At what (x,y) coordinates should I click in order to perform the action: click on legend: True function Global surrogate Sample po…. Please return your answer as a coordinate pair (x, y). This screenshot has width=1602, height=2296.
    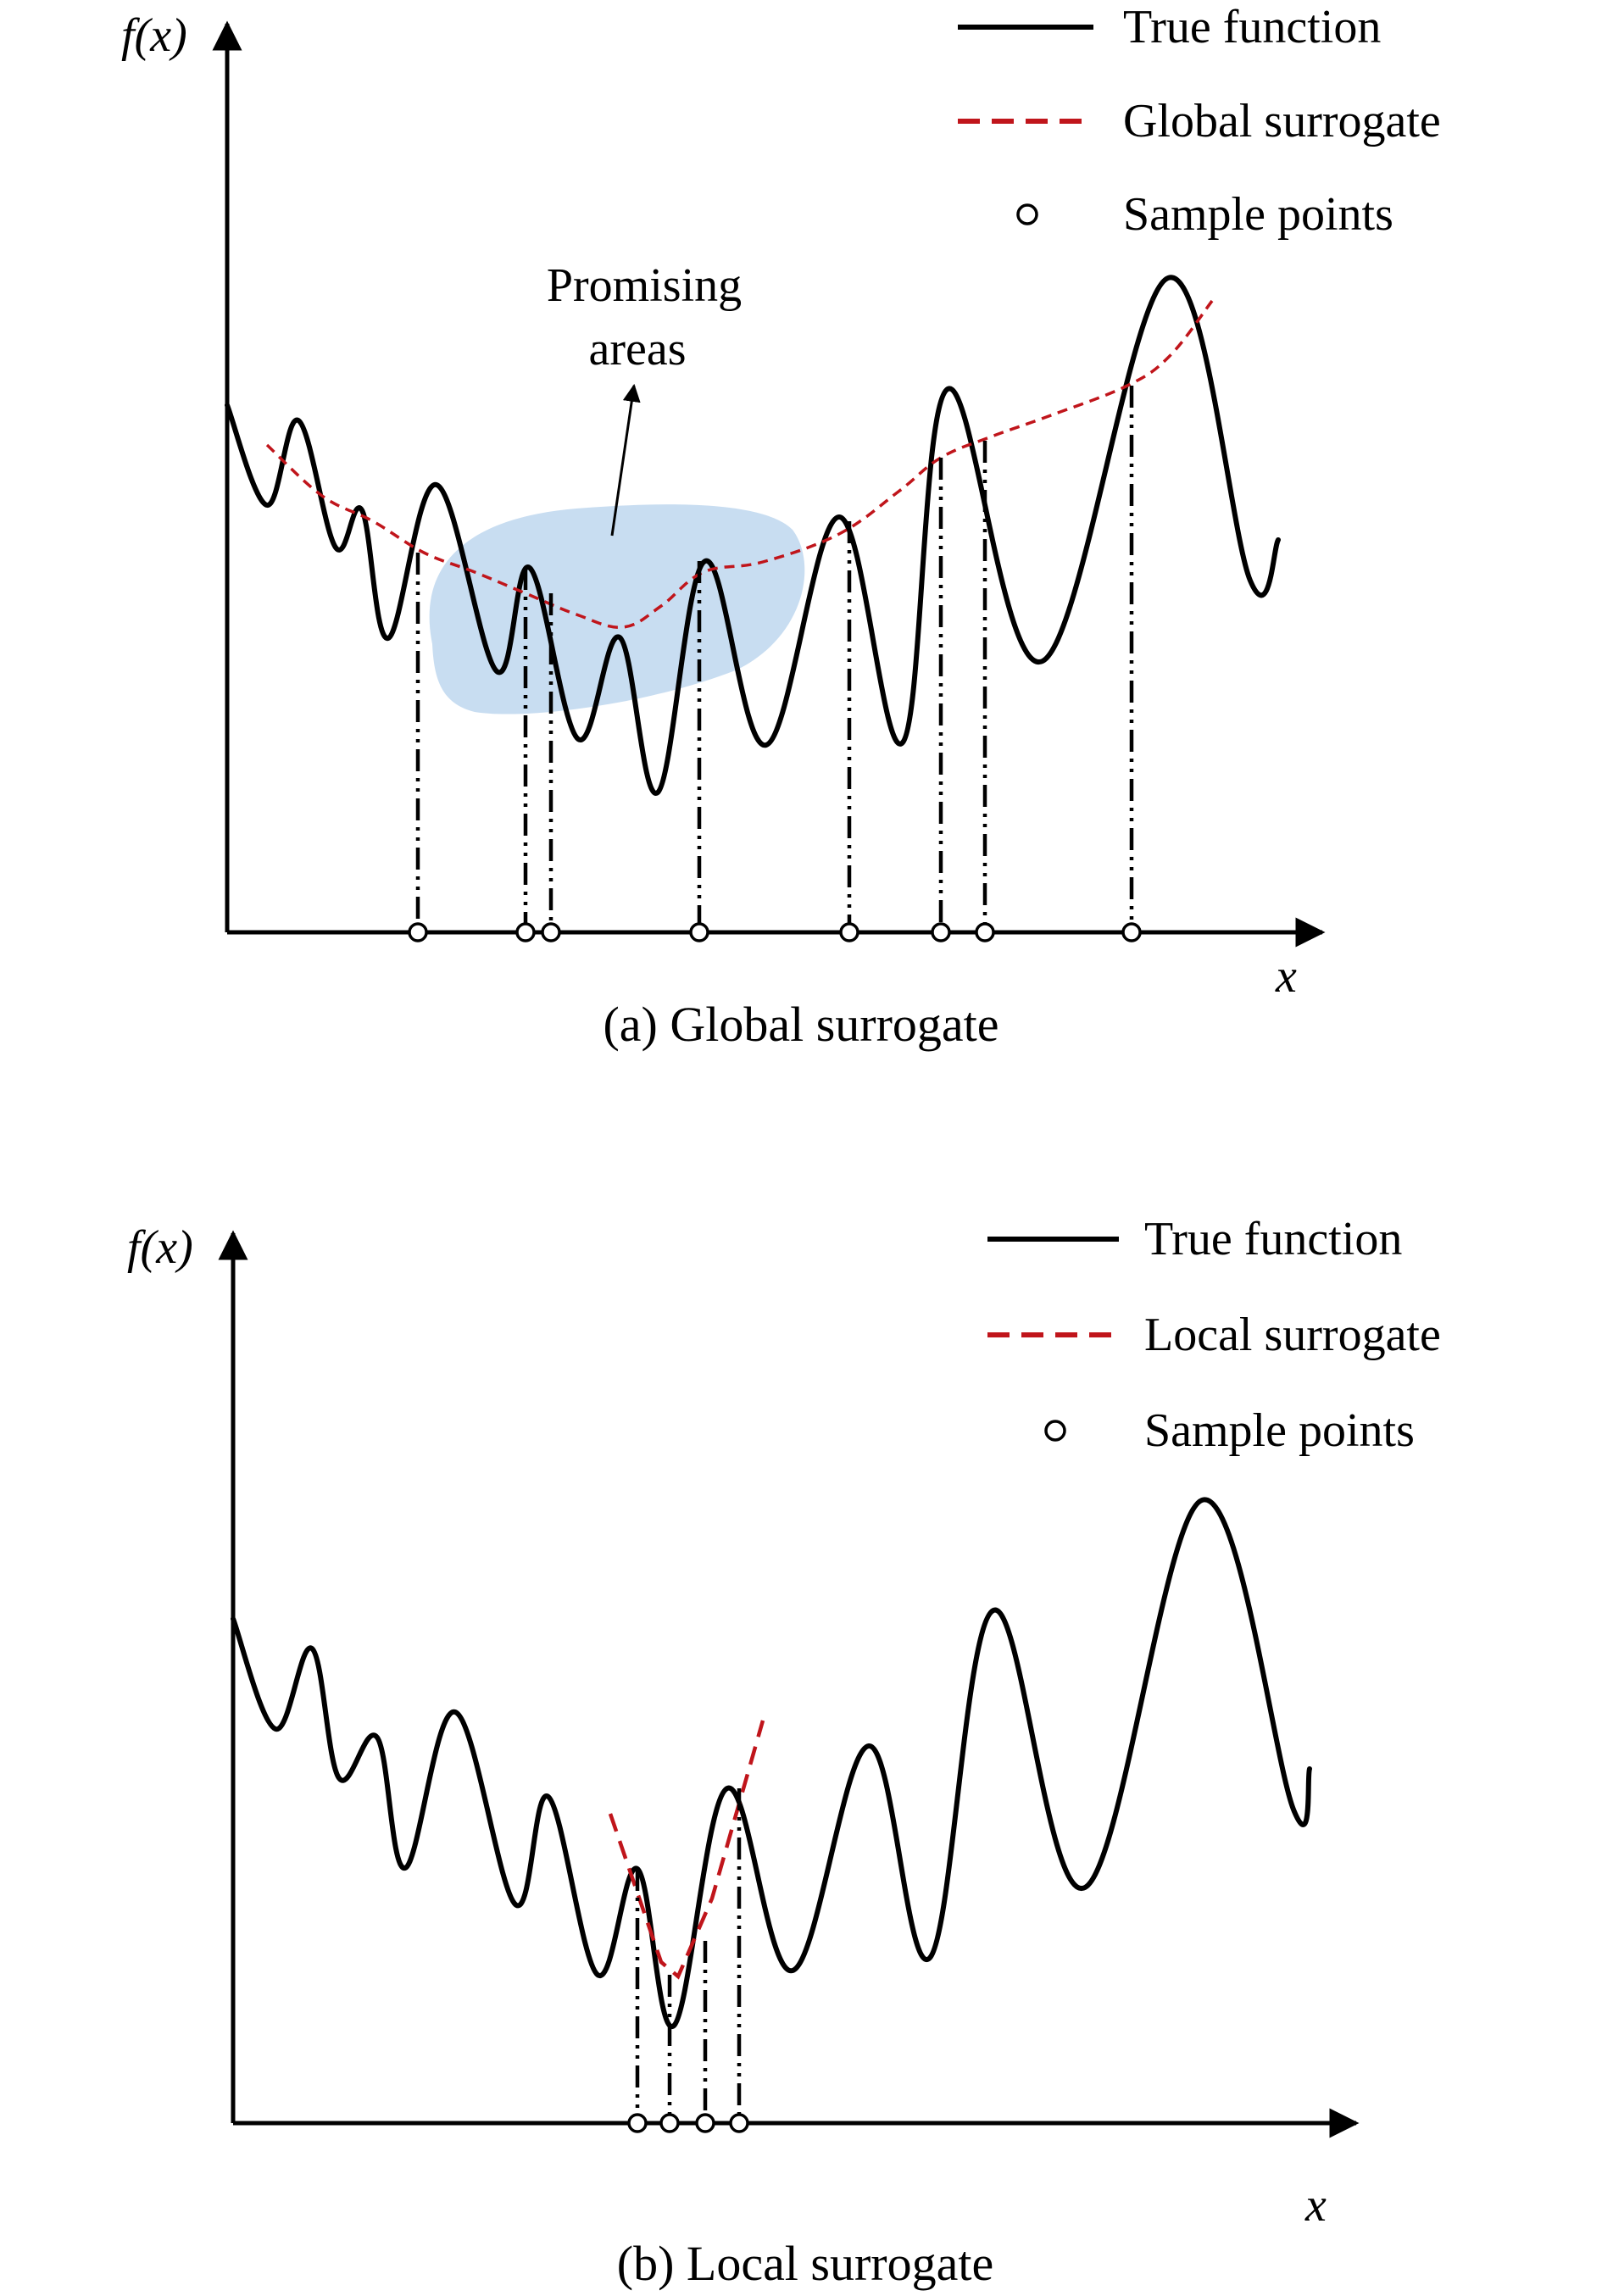
    Looking at the image, I should click on (1199, 121).